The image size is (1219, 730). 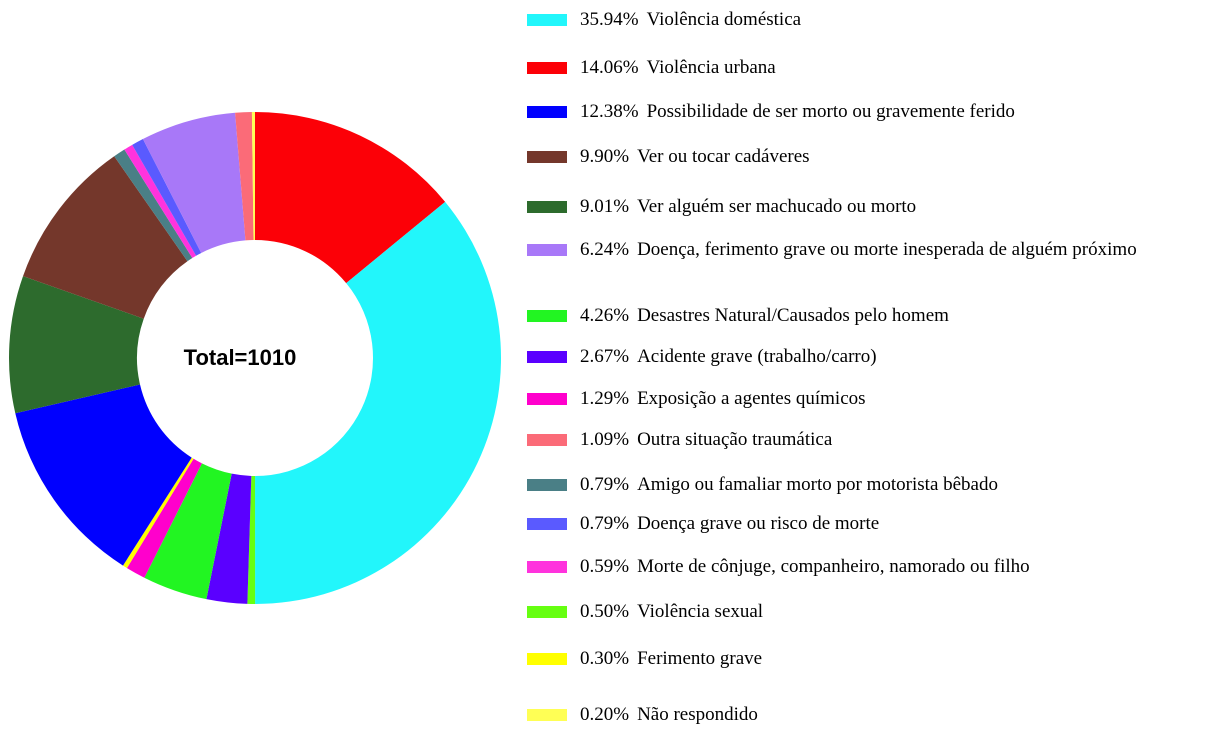 What do you see at coordinates (700, 611) in the screenshot?
I see `legend-label: Violência sexual` at bounding box center [700, 611].